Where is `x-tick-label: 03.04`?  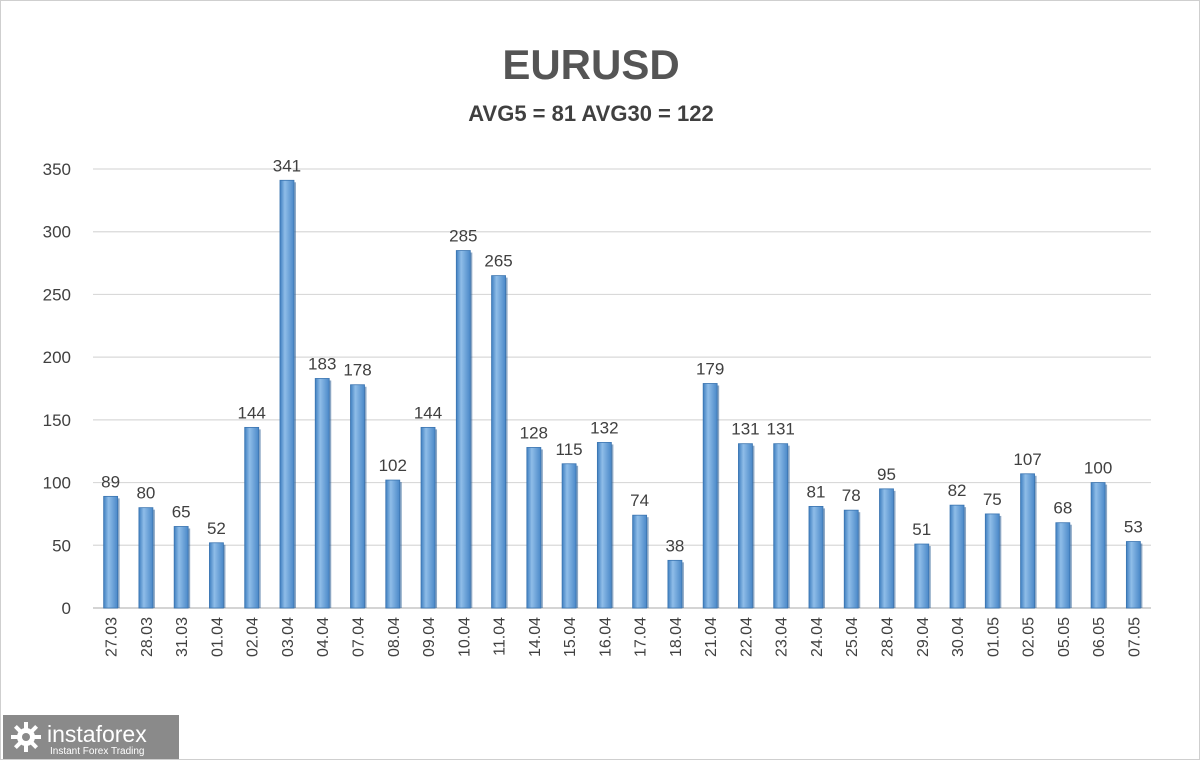 x-tick-label: 03.04 is located at coordinates (288, 637).